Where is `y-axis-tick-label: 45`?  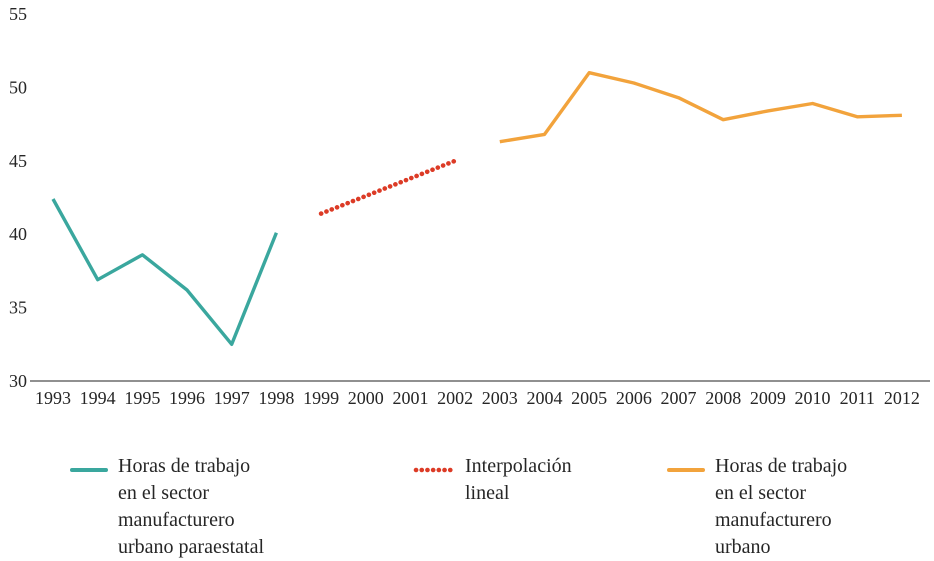
y-axis-tick-label: 45 is located at coordinates (18, 161).